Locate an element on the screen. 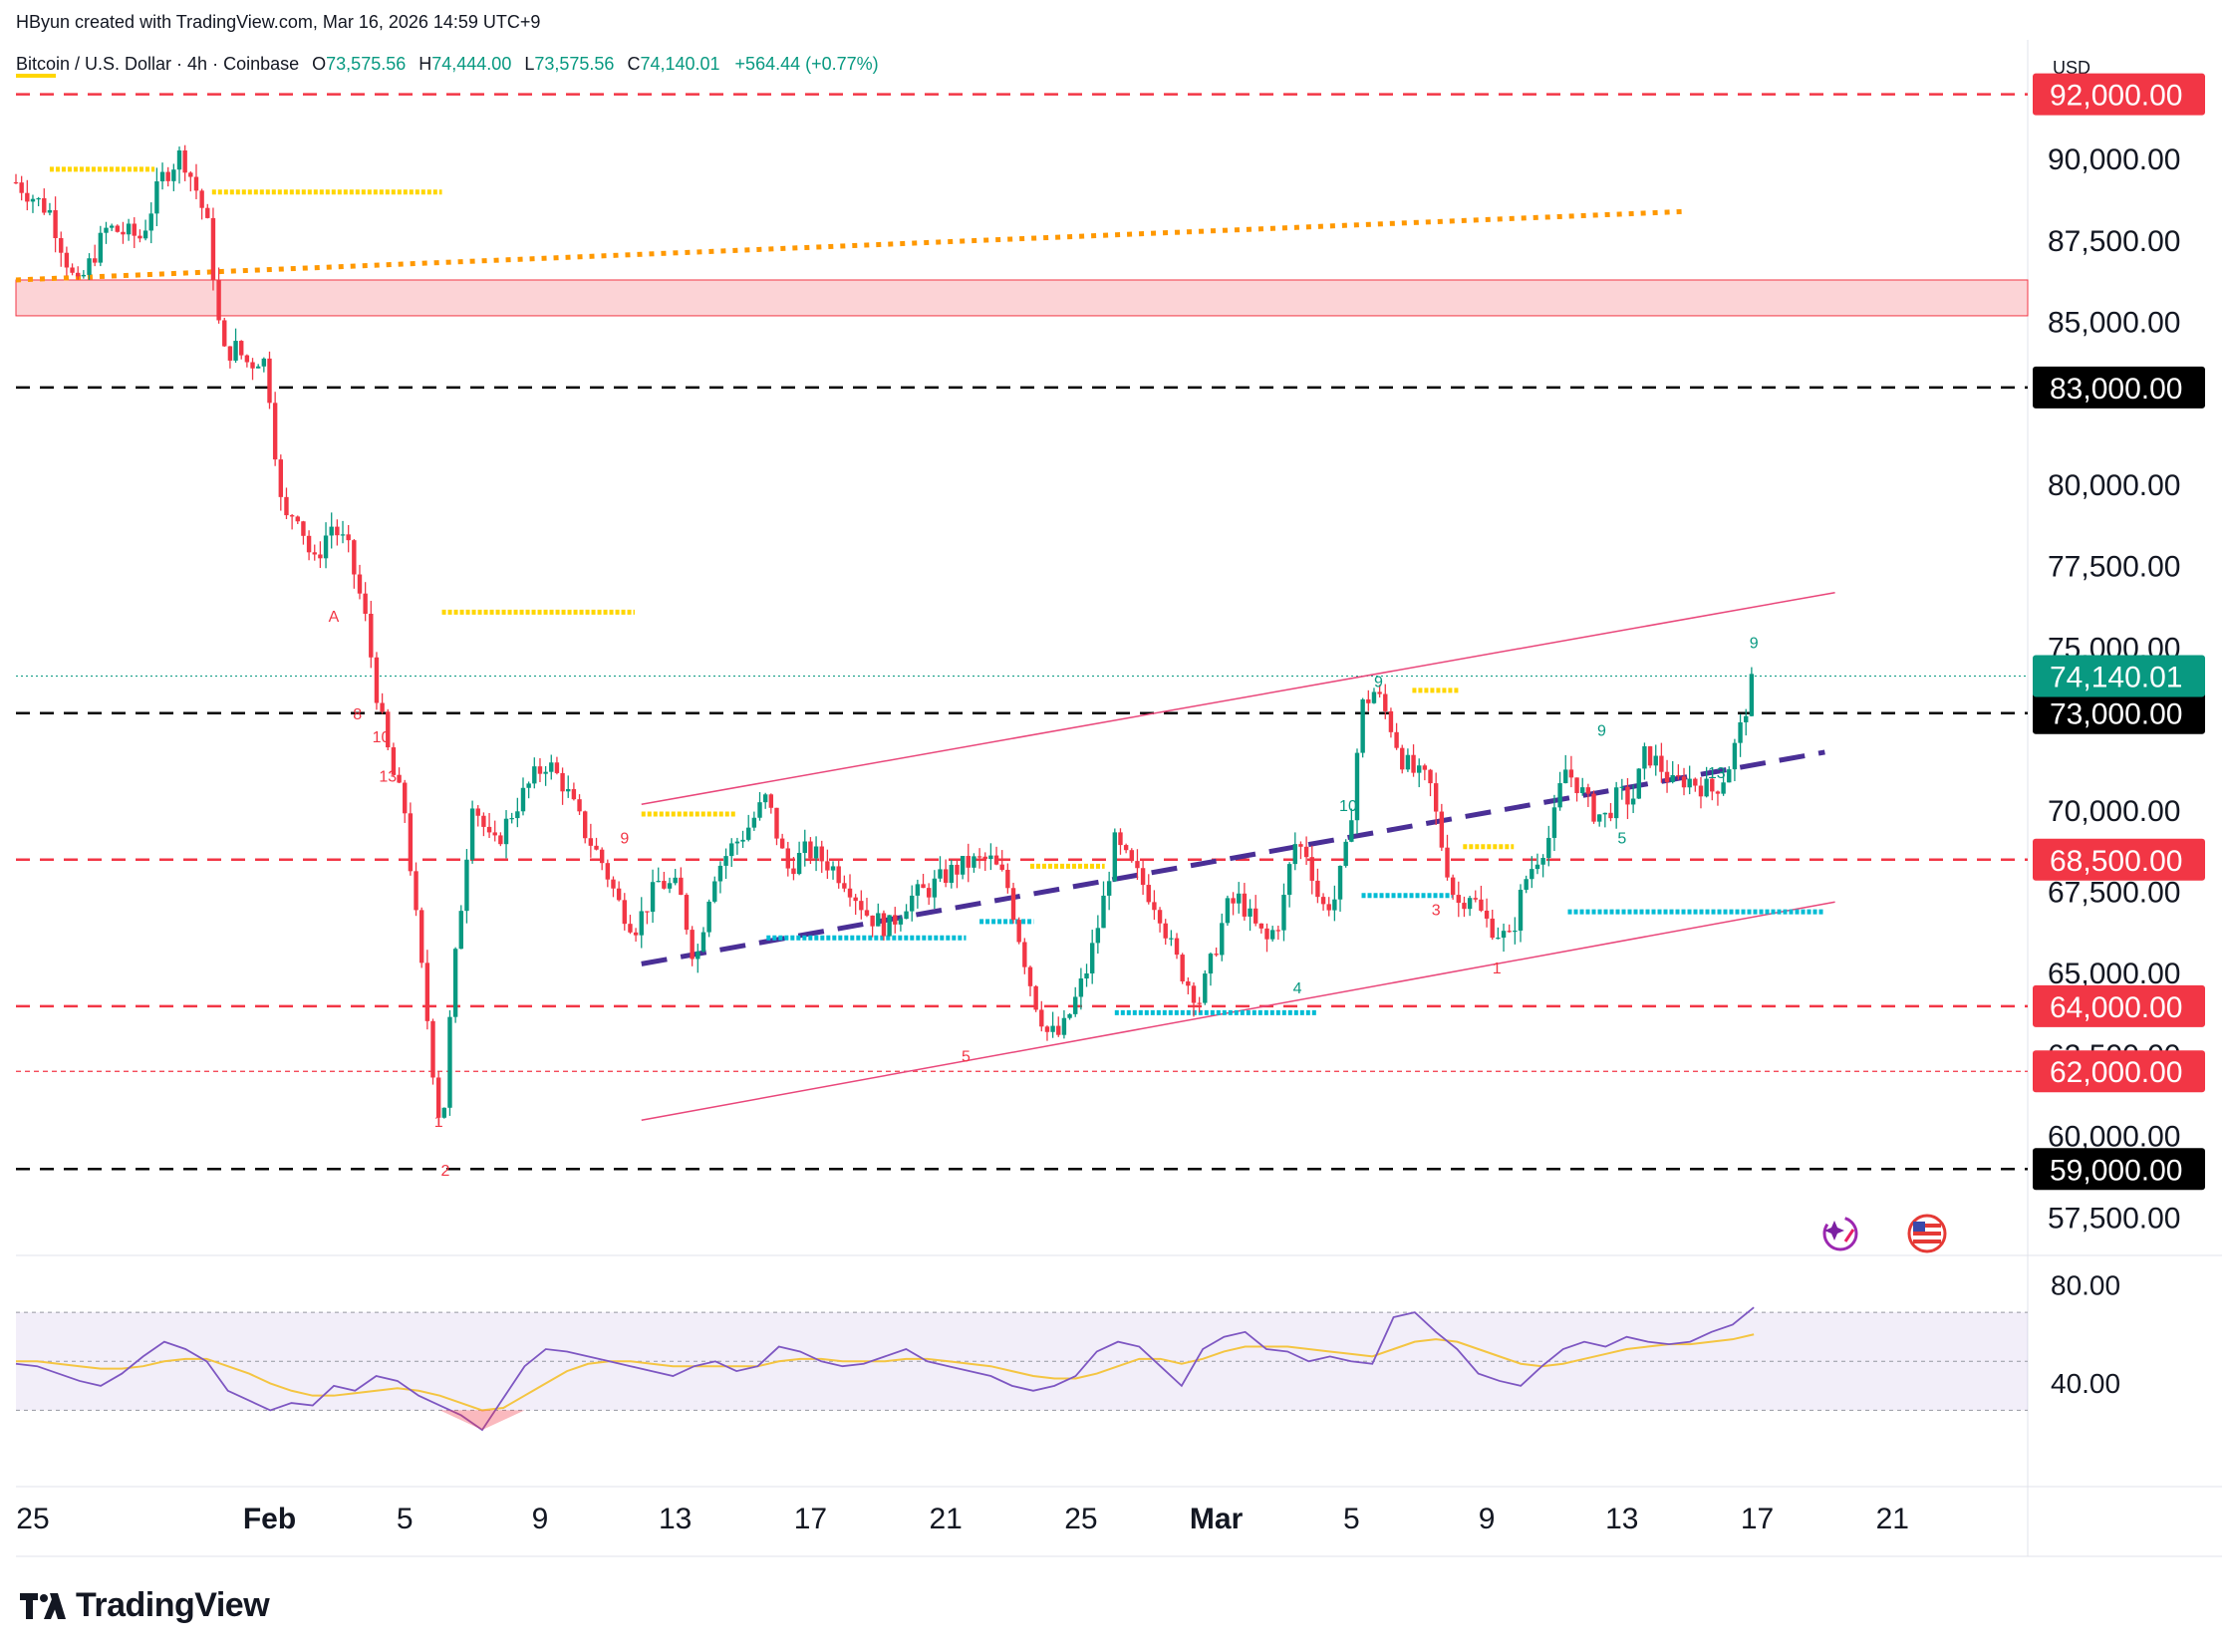 This screenshot has width=2227, height=1652. sparkle-icon is located at coordinates (1840, 1233).